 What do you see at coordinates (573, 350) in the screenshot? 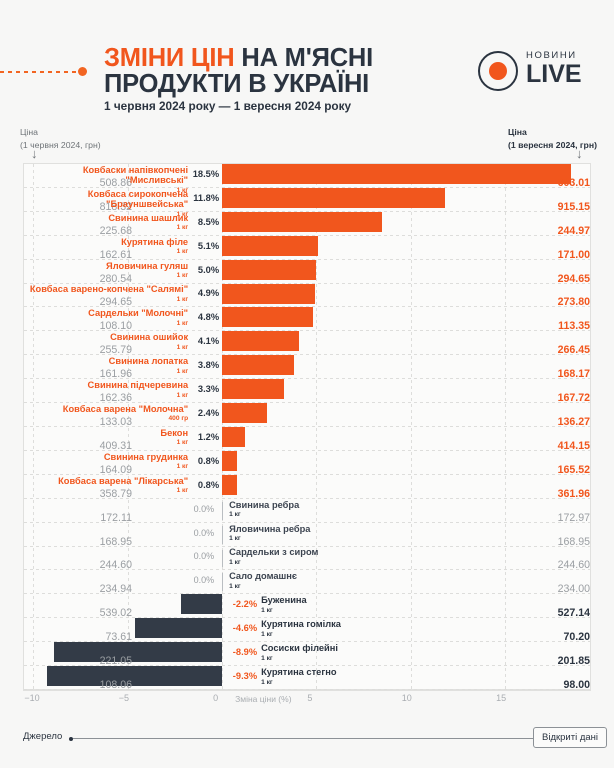
I see `price-september: 266.45` at bounding box center [573, 350].